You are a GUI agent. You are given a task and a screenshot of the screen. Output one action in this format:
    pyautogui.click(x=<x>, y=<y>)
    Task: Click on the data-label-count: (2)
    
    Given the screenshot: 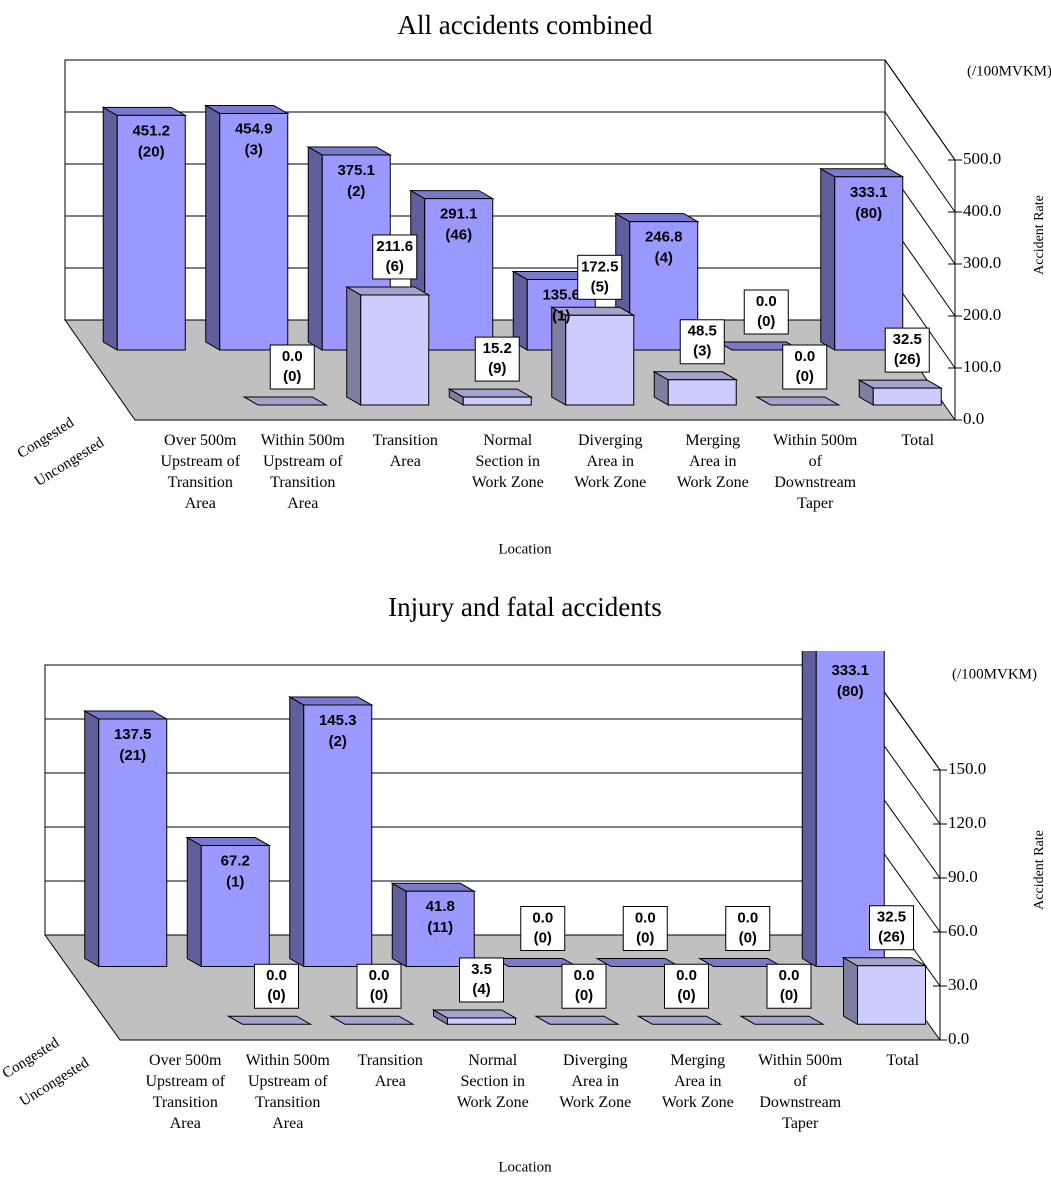 What is the action you would take?
    pyautogui.click(x=356, y=191)
    